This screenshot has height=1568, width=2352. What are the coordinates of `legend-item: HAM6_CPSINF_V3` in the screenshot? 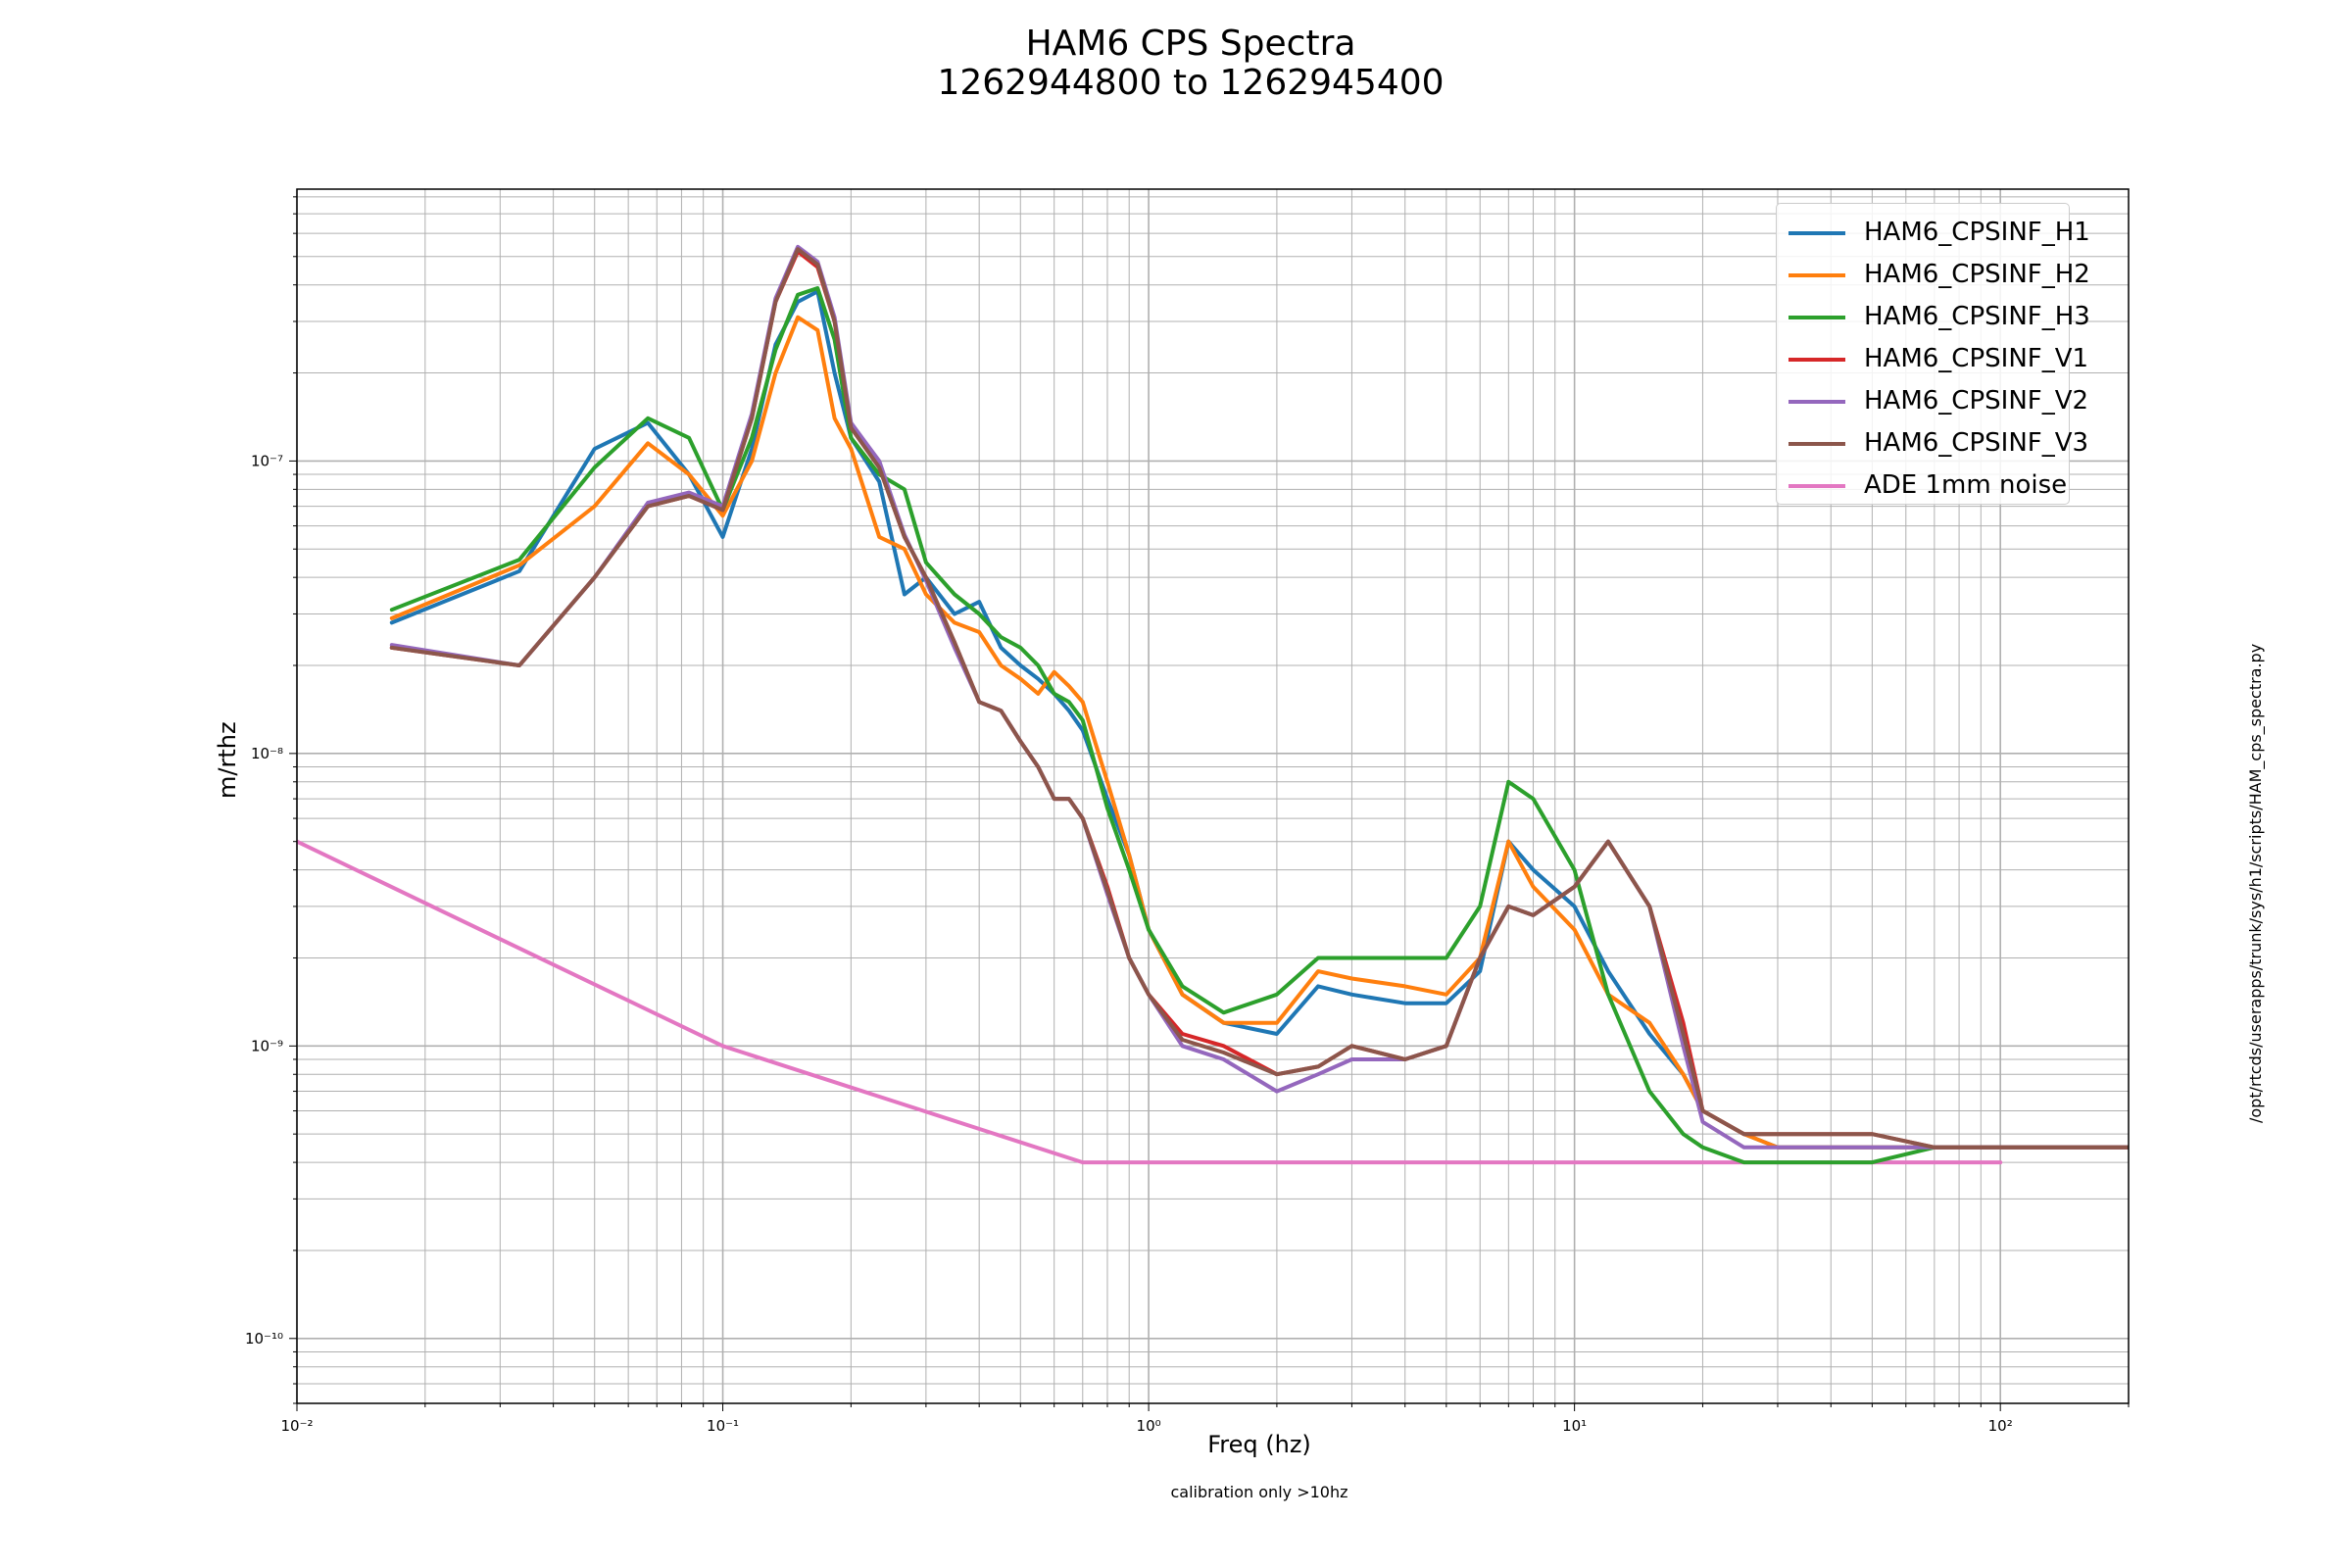 It's located at (1932, 443).